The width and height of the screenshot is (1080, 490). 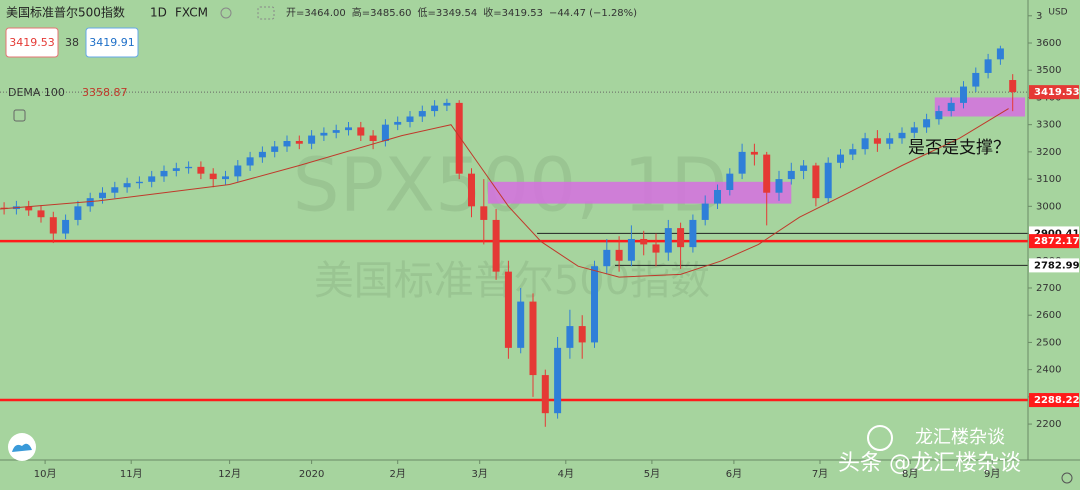 What do you see at coordinates (1048, 70) in the screenshot?
I see `y-tick-label: 3500` at bounding box center [1048, 70].